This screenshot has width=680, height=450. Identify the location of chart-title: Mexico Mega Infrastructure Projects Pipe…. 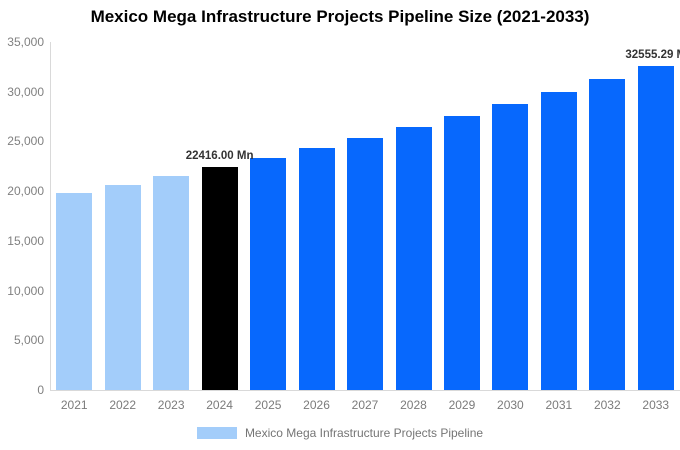
(340, 16).